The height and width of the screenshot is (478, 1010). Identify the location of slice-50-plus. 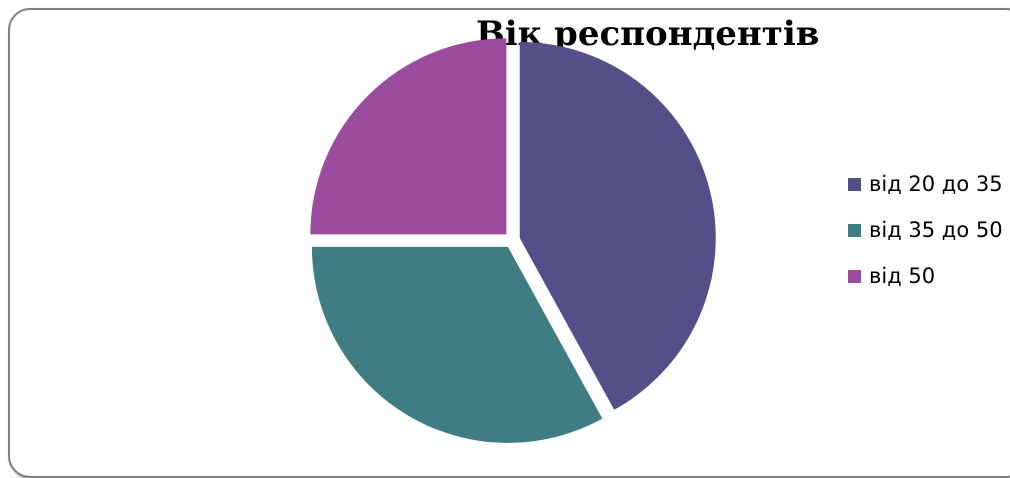
(408, 136).